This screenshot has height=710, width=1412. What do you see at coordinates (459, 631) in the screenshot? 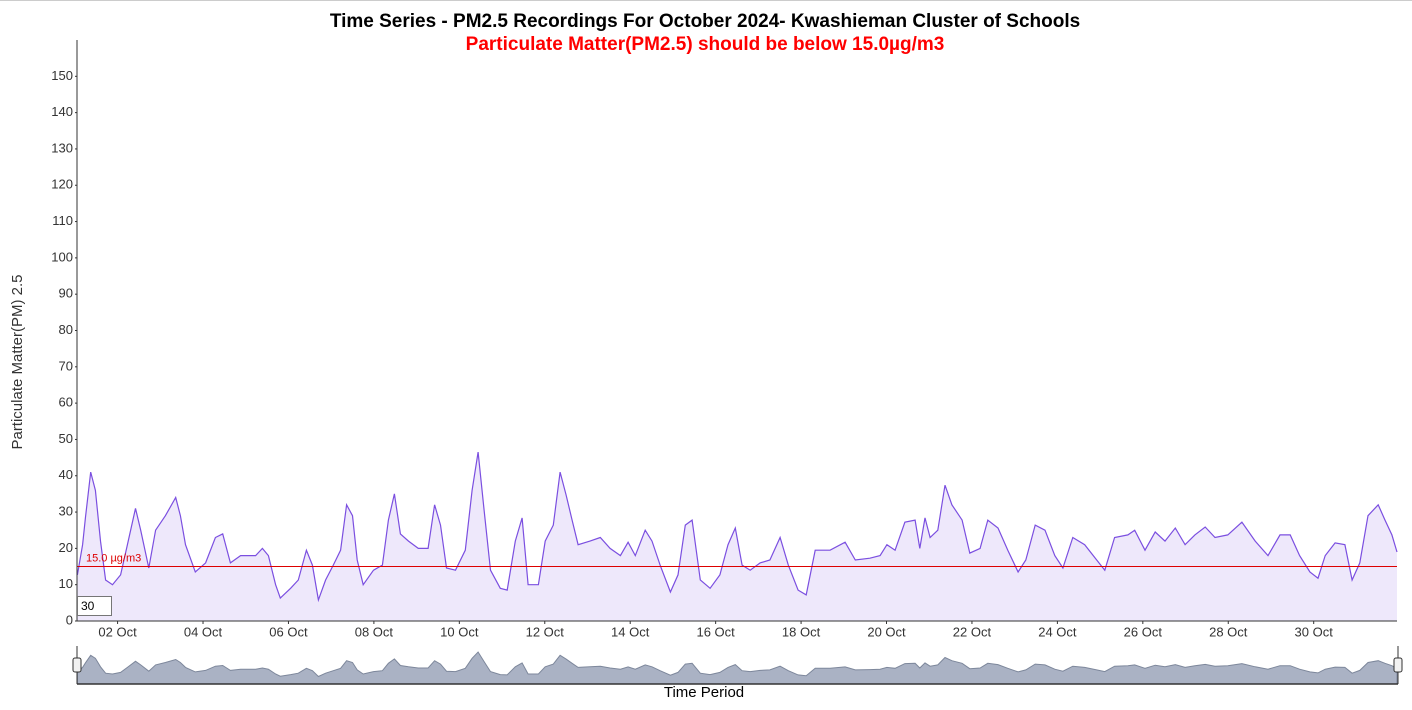
I see `x-tick-label: 10 Oct` at bounding box center [459, 631].